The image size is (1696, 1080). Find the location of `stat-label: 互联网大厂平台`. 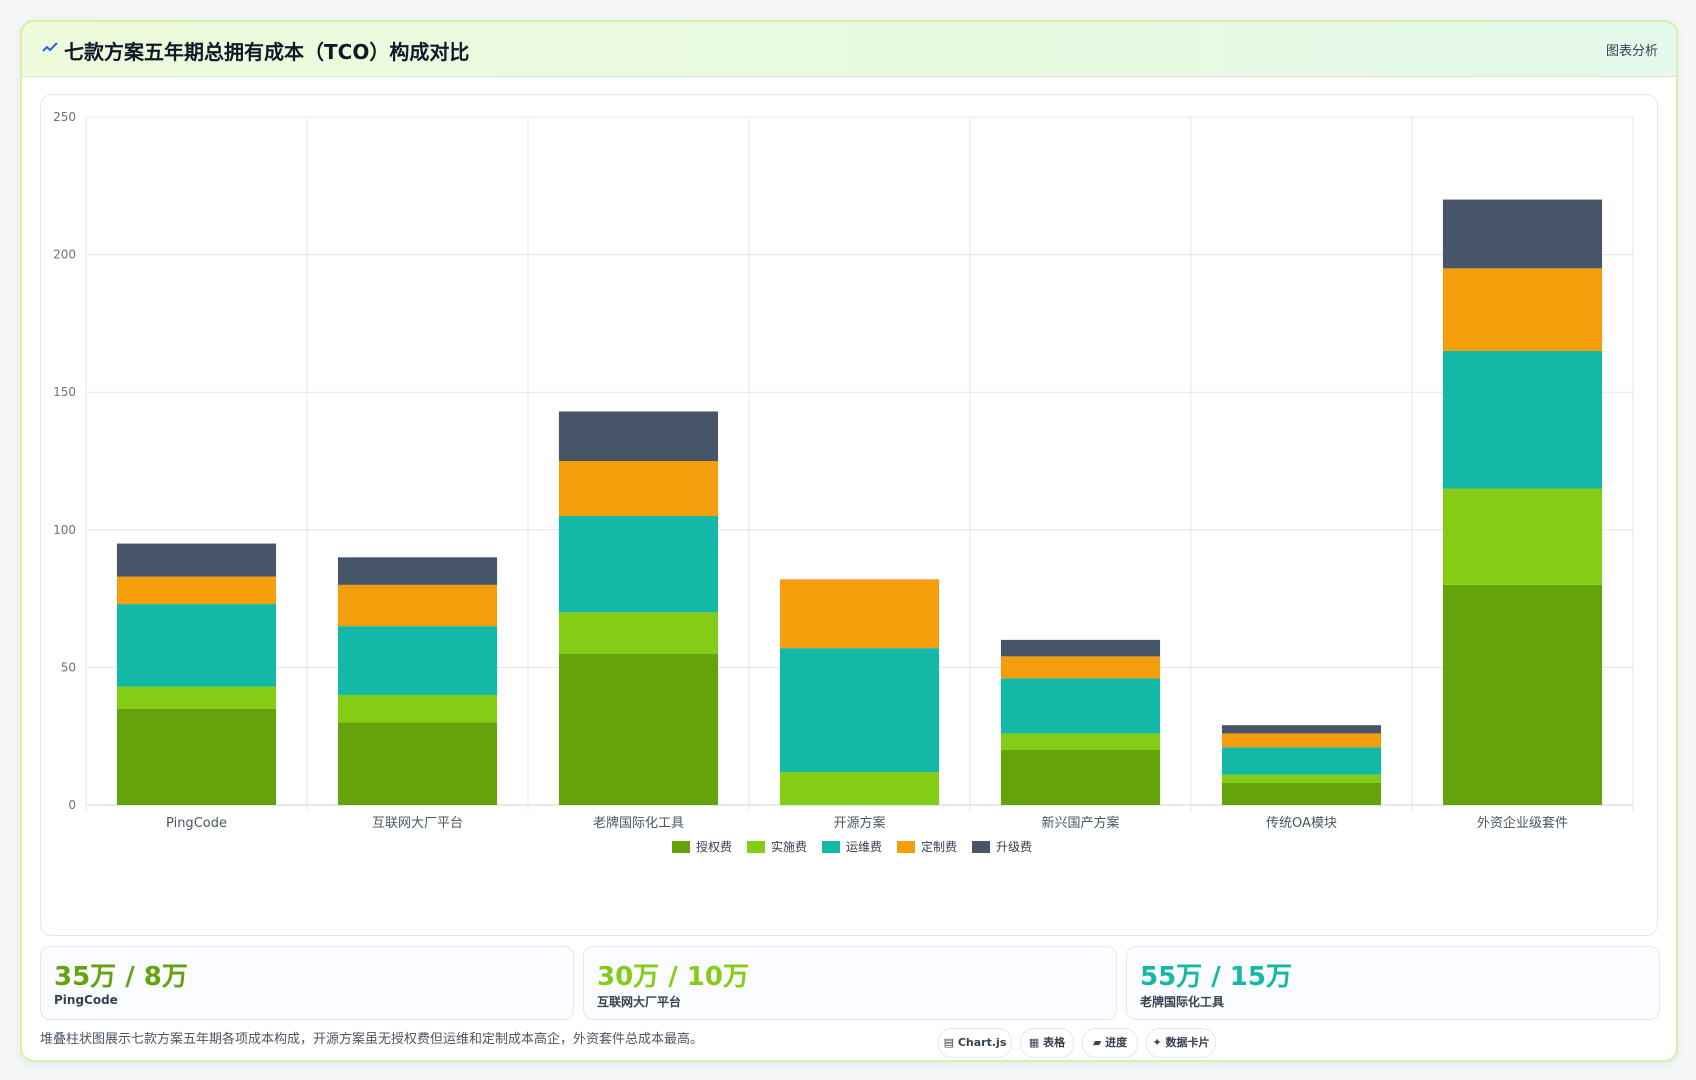

stat-label: 互联网大厂平台 is located at coordinates (639, 1002).